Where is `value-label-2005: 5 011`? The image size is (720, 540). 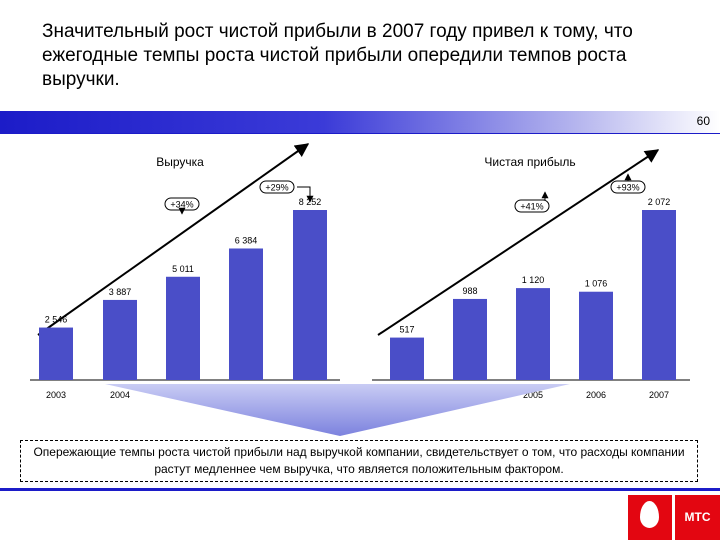
value-label-2005: 5 011 is located at coordinates (183, 269).